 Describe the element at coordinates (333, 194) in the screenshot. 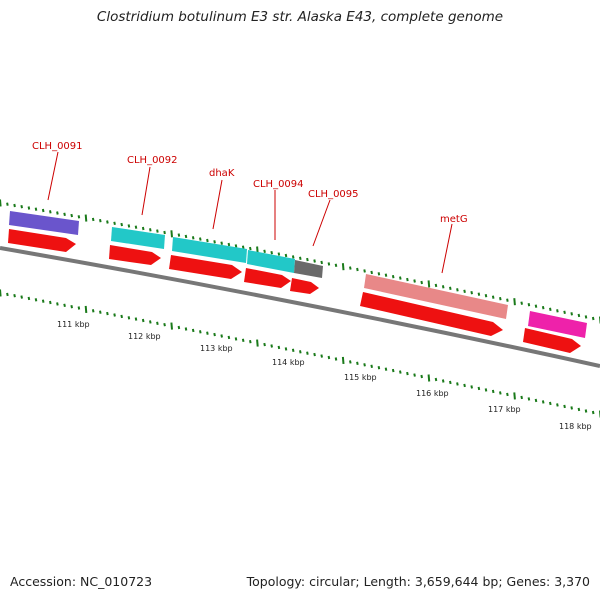

I see `gene-label-clh-0095: CLH_0095` at that location.